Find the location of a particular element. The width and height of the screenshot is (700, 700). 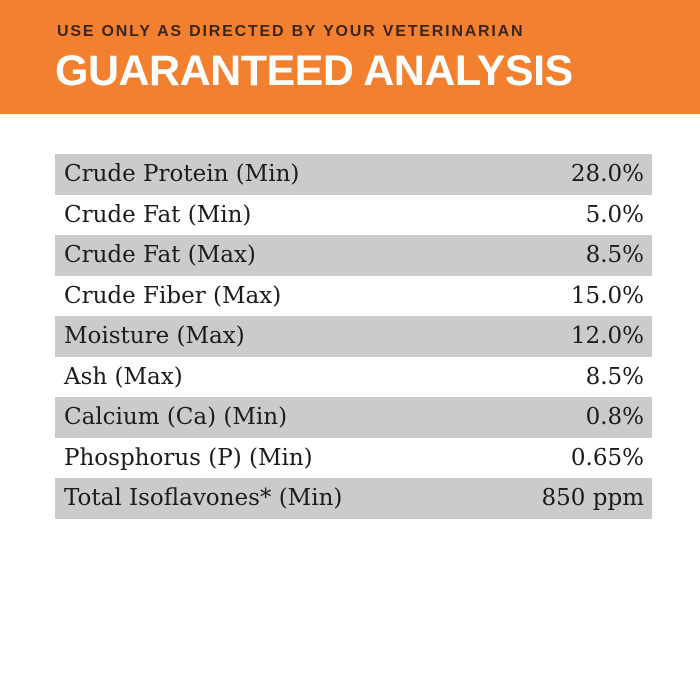

nutrient-value: 15.0% is located at coordinates (607, 295).